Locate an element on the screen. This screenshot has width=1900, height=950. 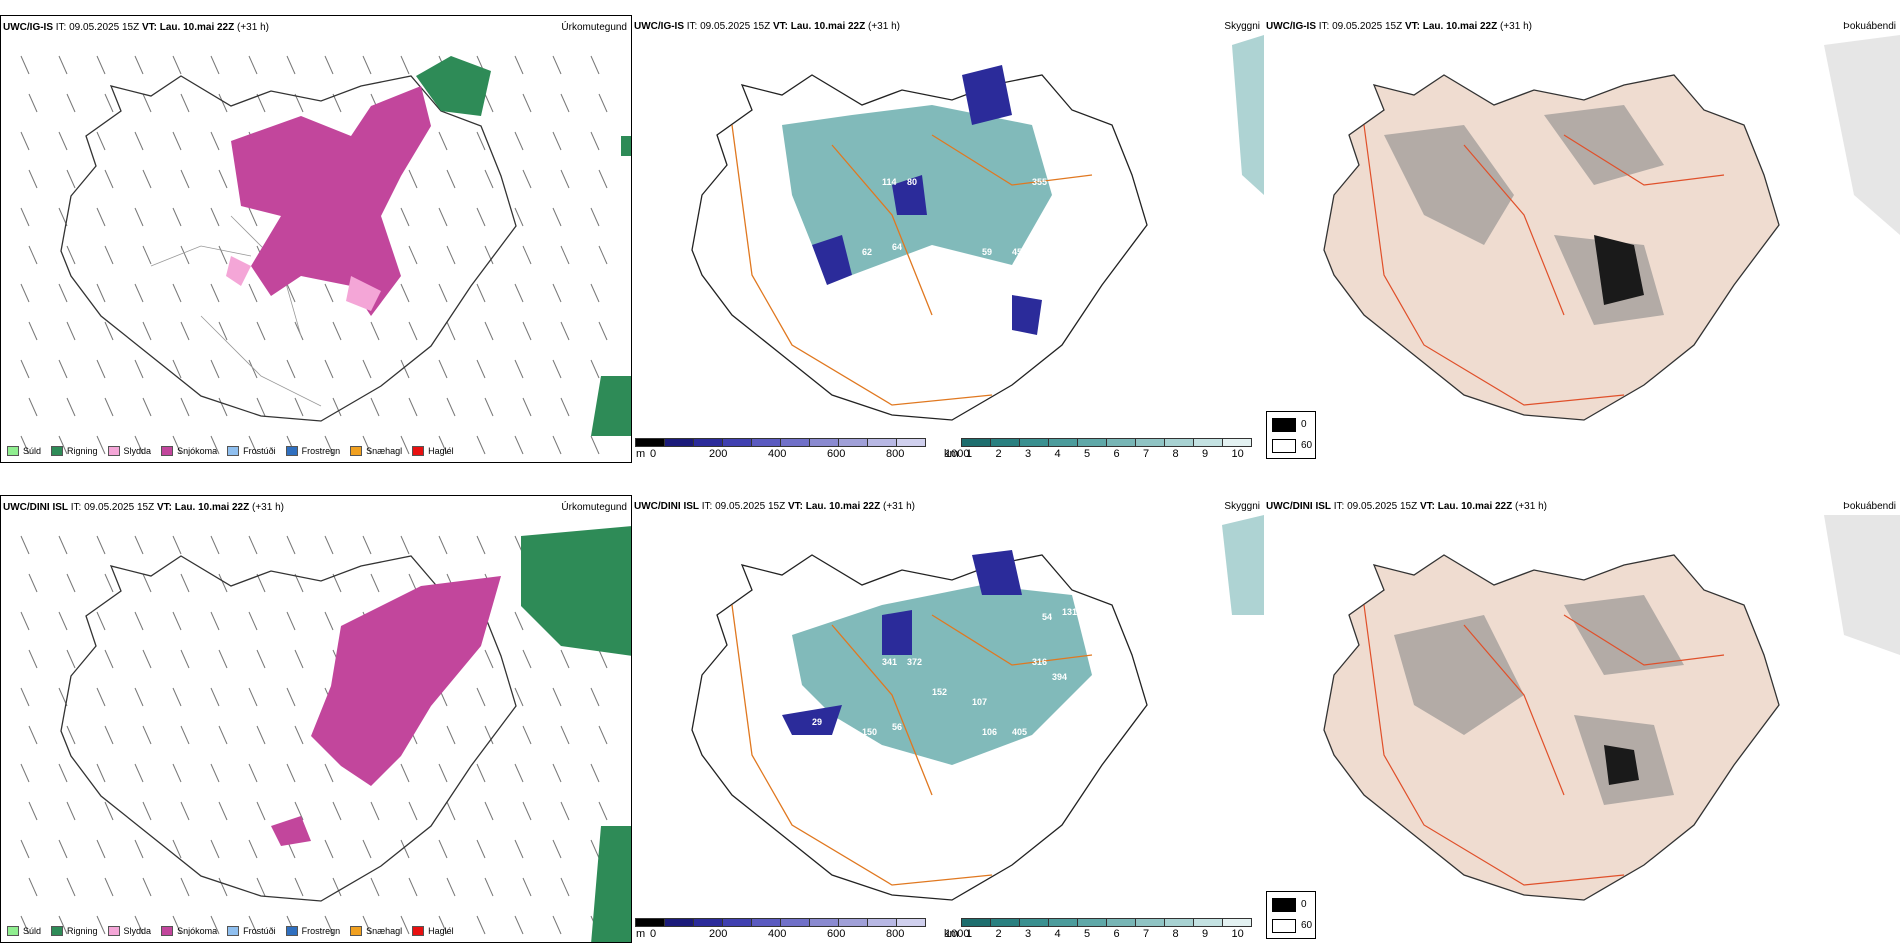
legend-label: Frostregn is located at coordinates (321, 931).